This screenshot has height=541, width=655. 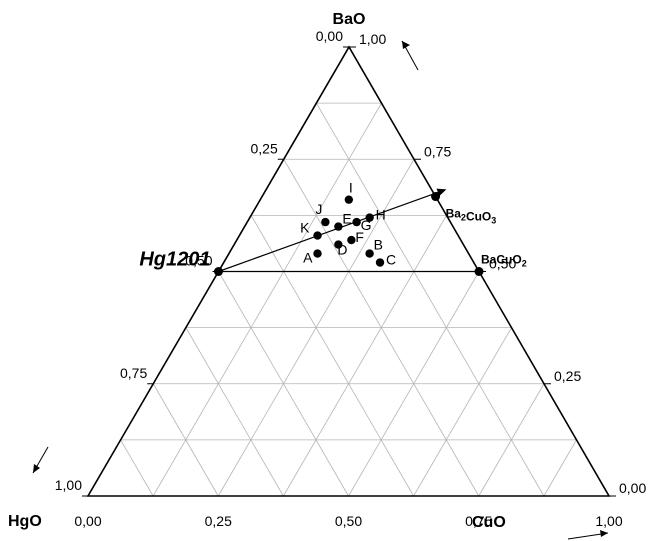 I want to click on data-point-label: D, so click(x=342, y=250).